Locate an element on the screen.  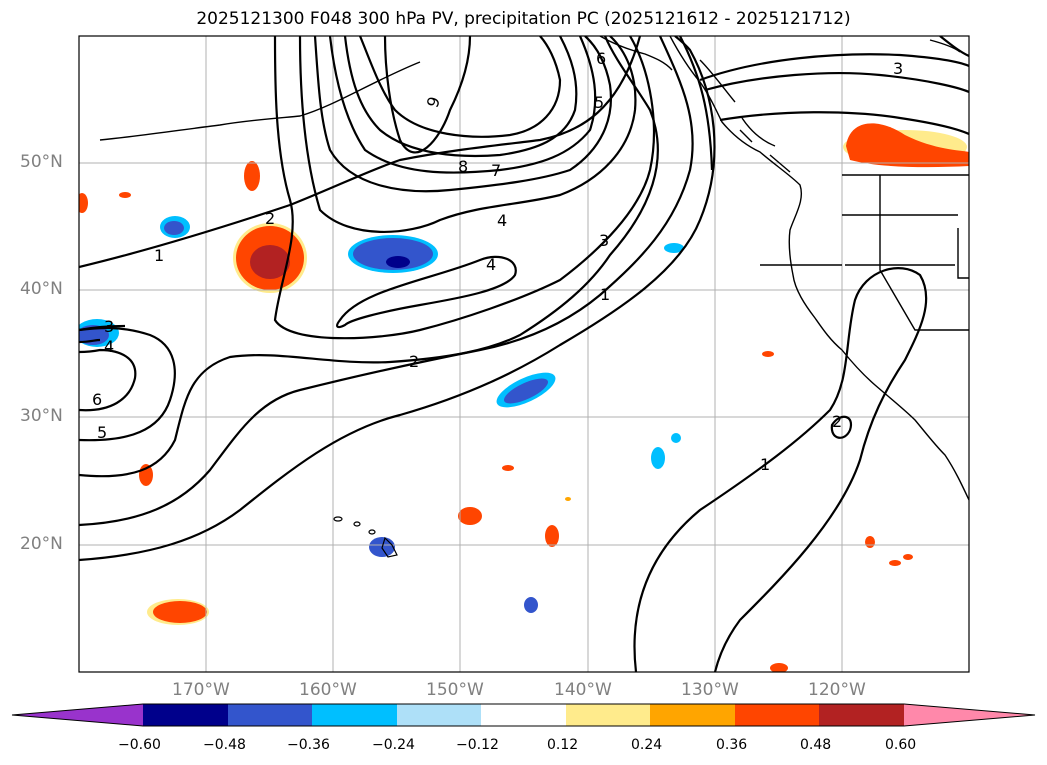
lon-label: 120°W is located at coordinates (837, 690).